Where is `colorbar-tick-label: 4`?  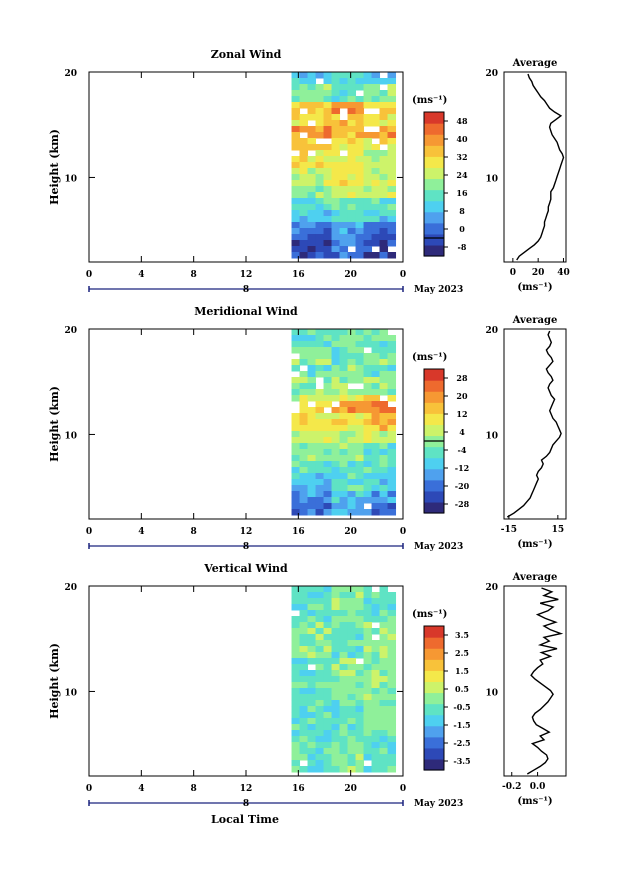 colorbar-tick-label: 4 is located at coordinates (462, 432).